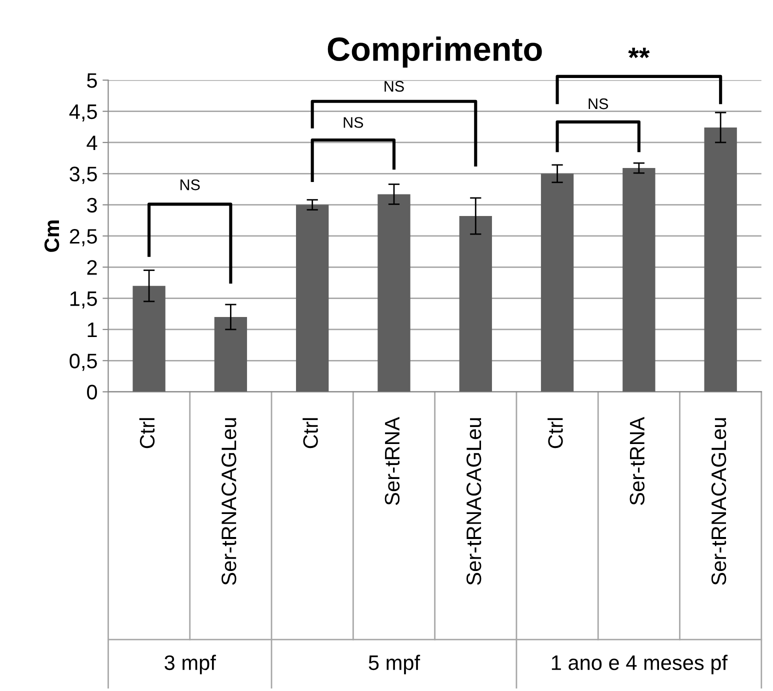 This screenshot has width=773, height=691. What do you see at coordinates (83, 175) in the screenshot?
I see `y-tick-label: 3,5` at bounding box center [83, 175].